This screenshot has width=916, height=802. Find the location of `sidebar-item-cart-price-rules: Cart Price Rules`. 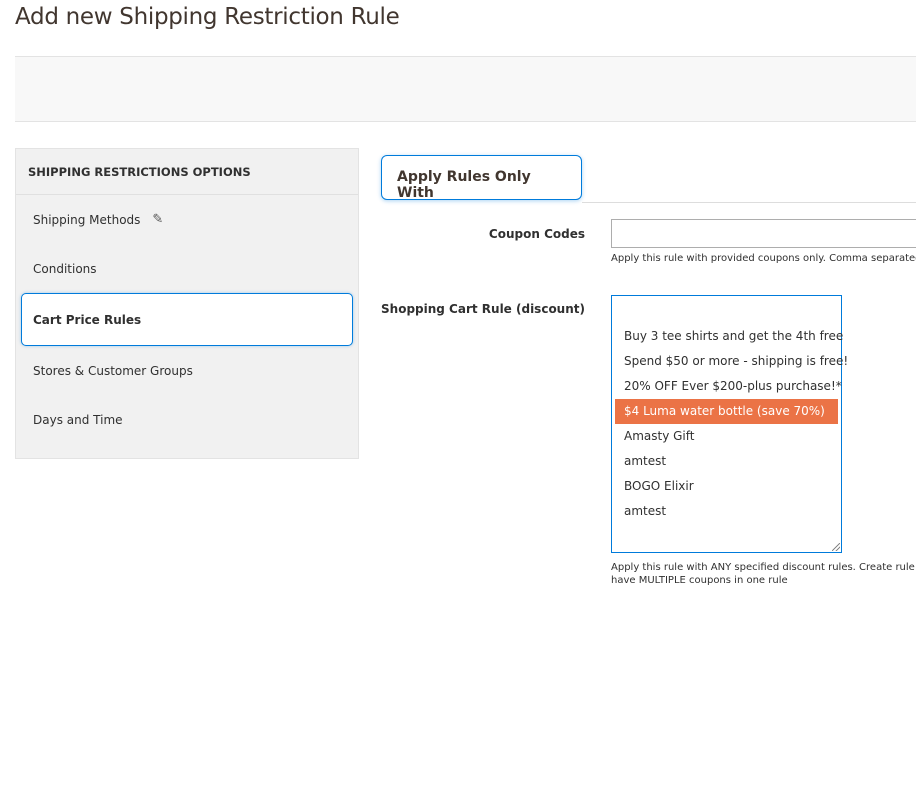

sidebar-item-cart-price-rules: Cart Price Rules is located at coordinates (187, 319).